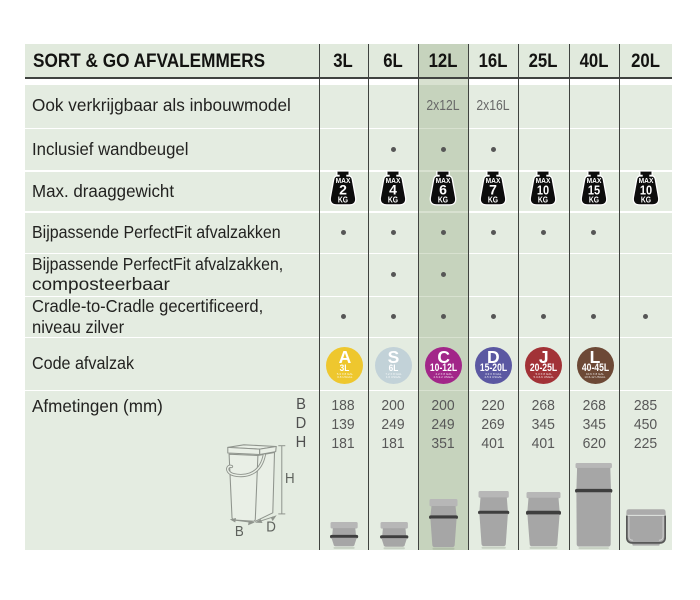 The image size is (700, 600). Describe the element at coordinates (493, 190) in the screenshot. I see `svg-text: 7` at that location.